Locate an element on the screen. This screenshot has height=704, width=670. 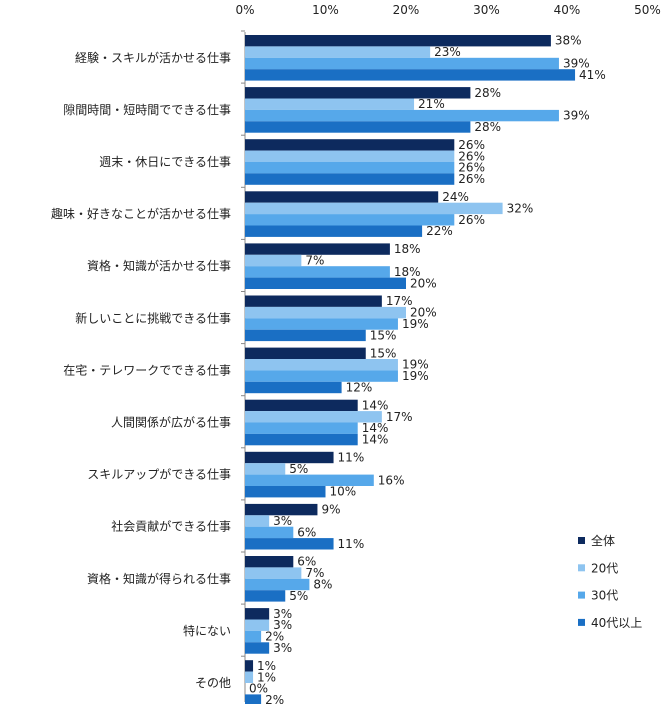
data-label: 8% is located at coordinates (322, 585).